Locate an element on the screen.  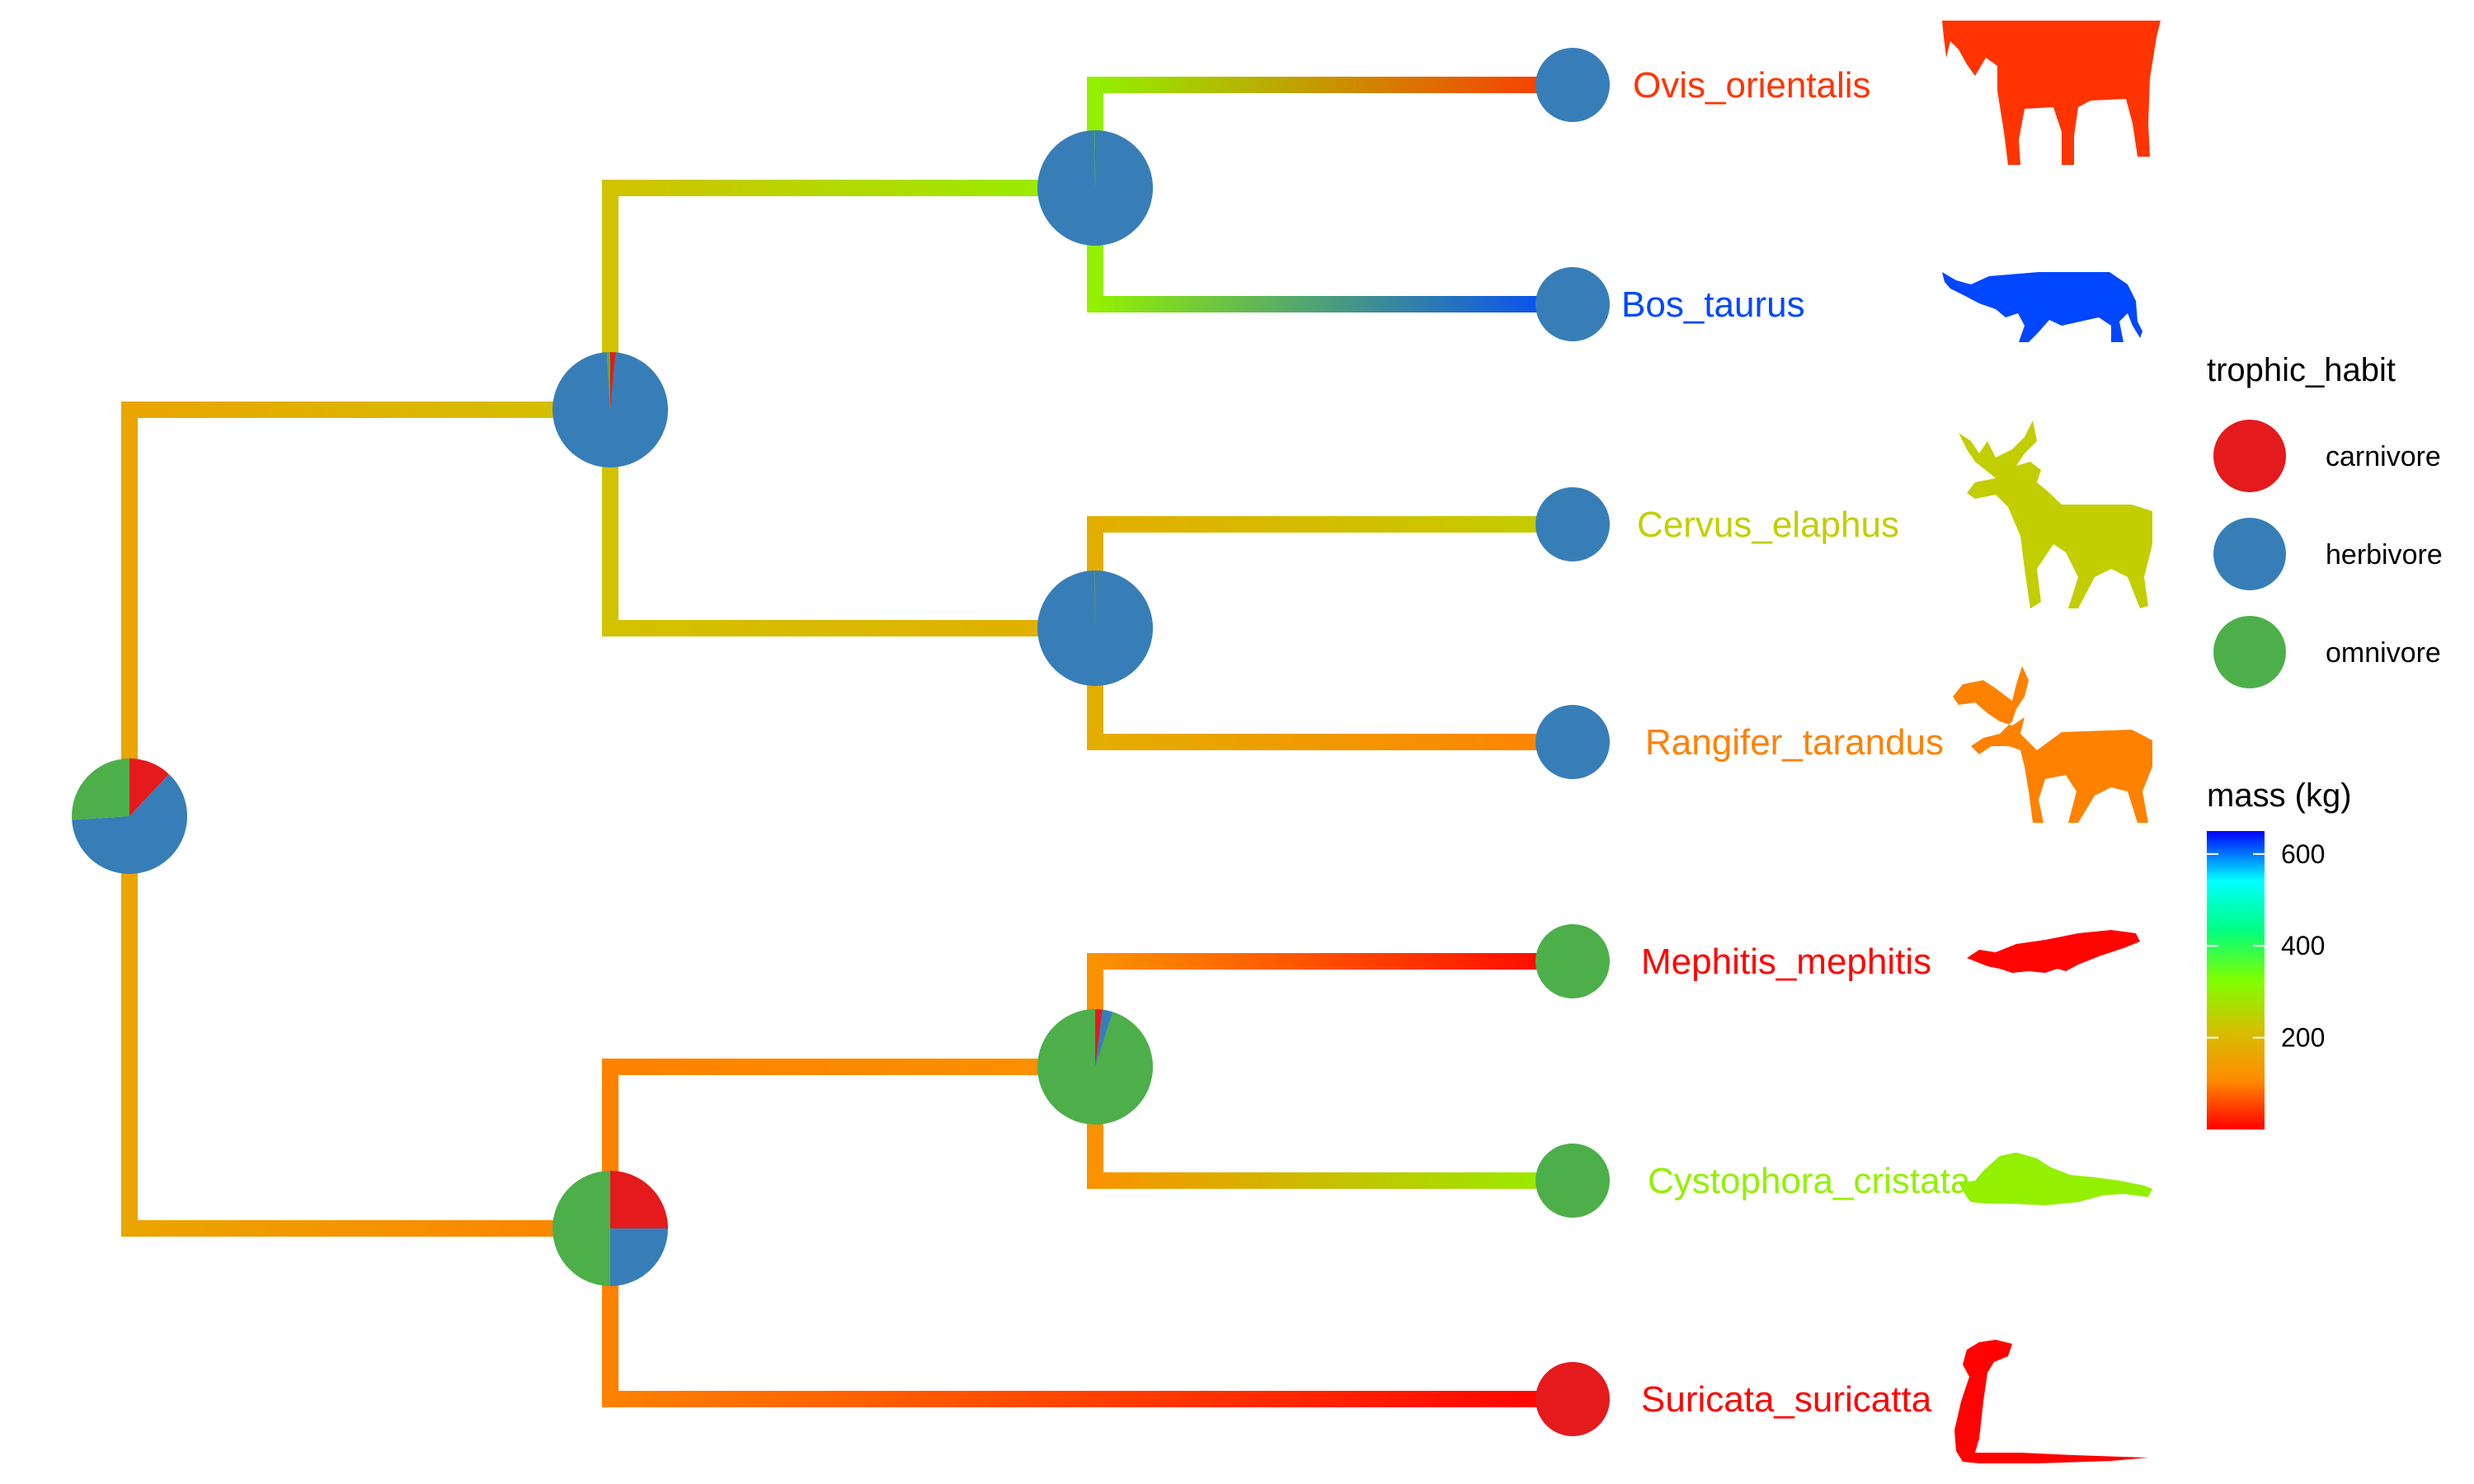
tip-label-Cervus_elaphus: Cervus_elaphus is located at coordinates (1768, 525).